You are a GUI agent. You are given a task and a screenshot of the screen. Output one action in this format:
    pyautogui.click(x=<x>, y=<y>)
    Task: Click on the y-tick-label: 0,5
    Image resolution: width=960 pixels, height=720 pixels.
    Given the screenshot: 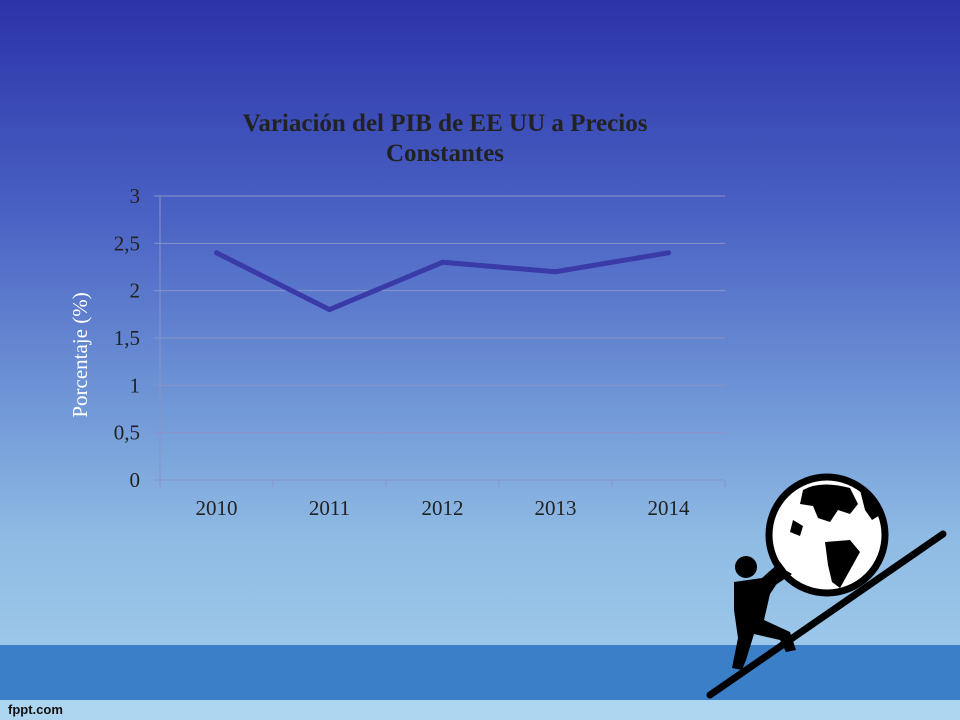 What is the action you would take?
    pyautogui.click(x=127, y=433)
    